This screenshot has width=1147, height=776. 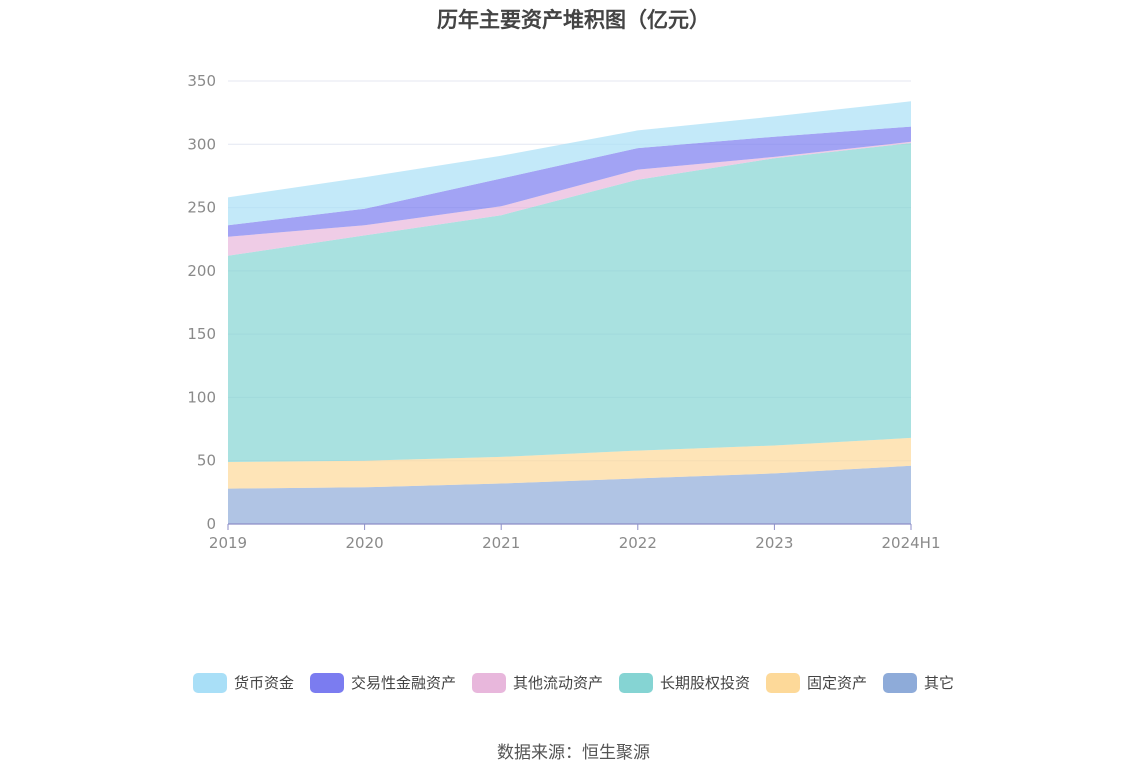 What do you see at coordinates (403, 683) in the screenshot?
I see `legend-label: 交易性金融资产` at bounding box center [403, 683].